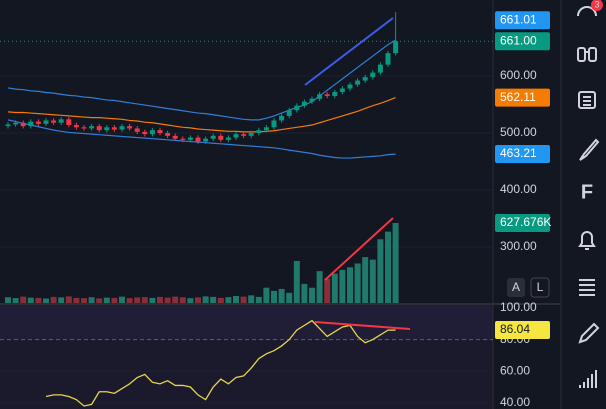  What do you see at coordinates (518, 40) in the screenshot?
I see `price-badge-label: 661.00` at bounding box center [518, 40].